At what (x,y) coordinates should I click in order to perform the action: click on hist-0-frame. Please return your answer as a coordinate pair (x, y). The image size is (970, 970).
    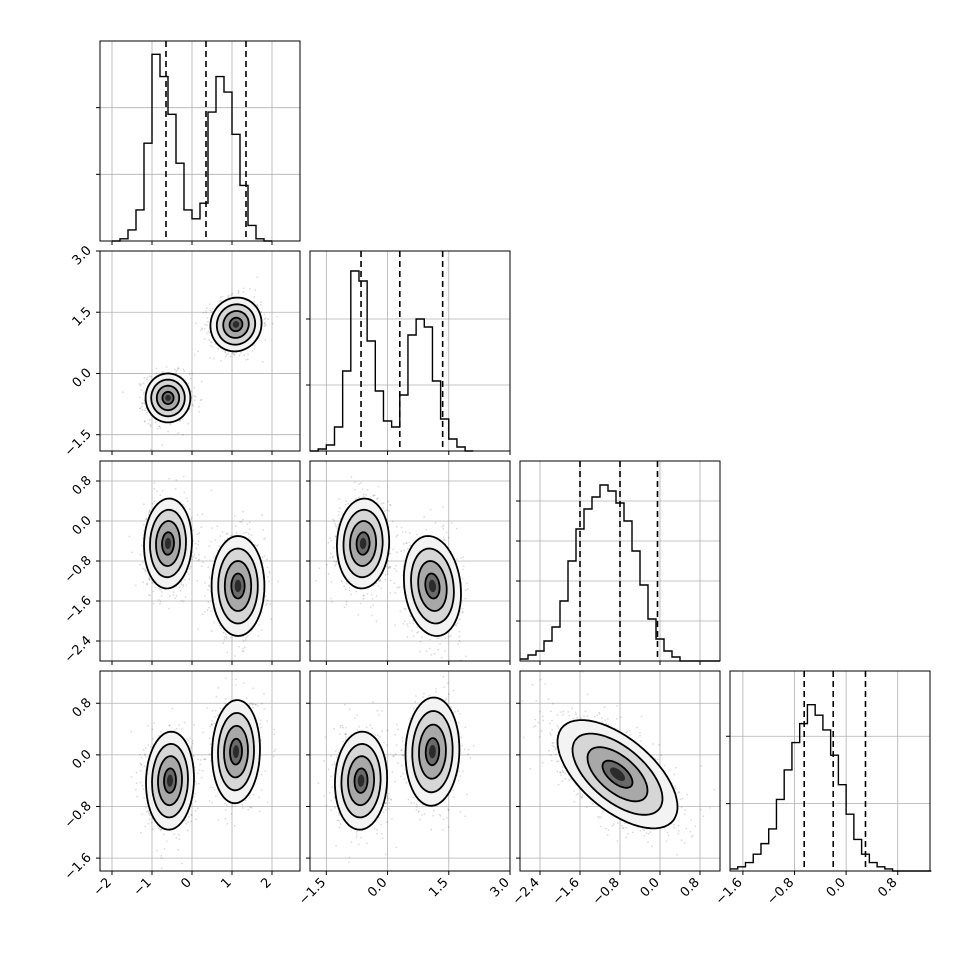
    Looking at the image, I should click on (200, 141).